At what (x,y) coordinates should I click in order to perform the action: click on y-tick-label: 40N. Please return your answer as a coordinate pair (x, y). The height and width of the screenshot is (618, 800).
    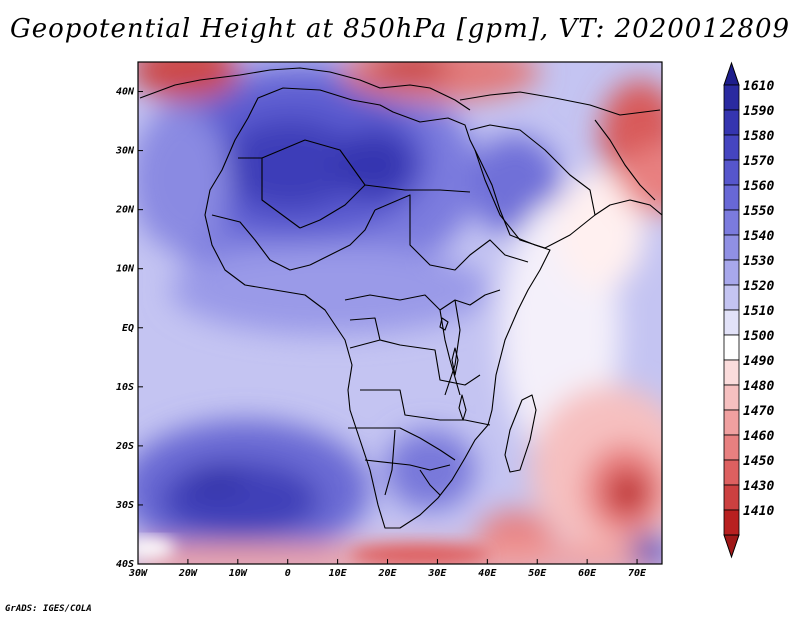
    Looking at the image, I should click on (125, 92).